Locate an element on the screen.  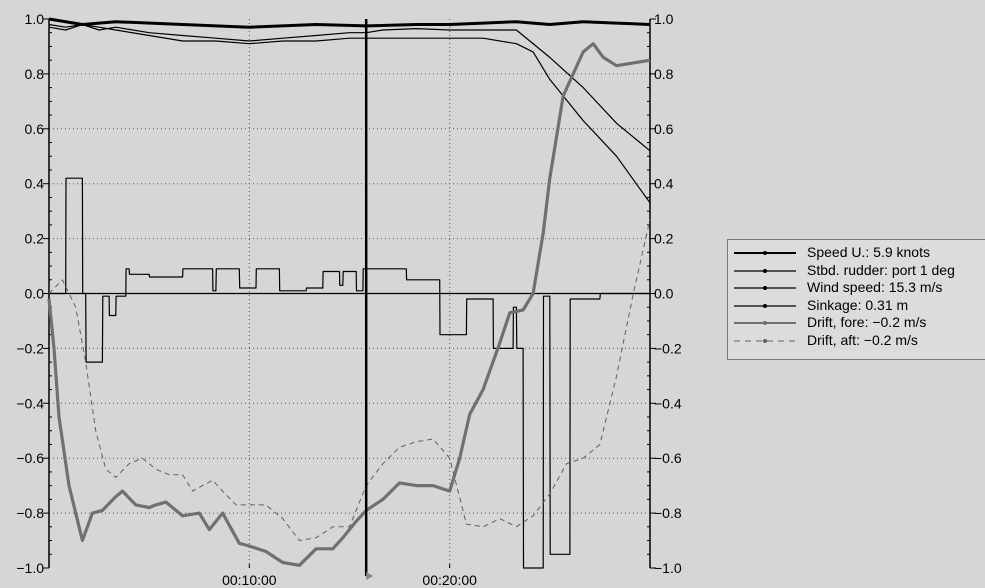
legend-label: Speed U.: 5.9 knots is located at coordinates (868, 252).